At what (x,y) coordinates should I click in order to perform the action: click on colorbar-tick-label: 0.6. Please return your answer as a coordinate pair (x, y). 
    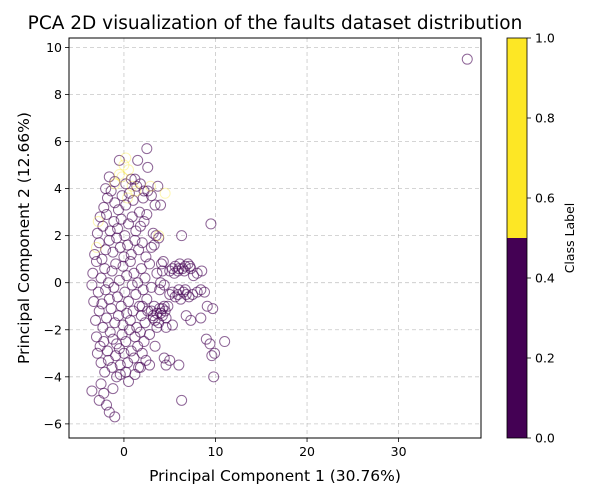
    Looking at the image, I should click on (545, 198).